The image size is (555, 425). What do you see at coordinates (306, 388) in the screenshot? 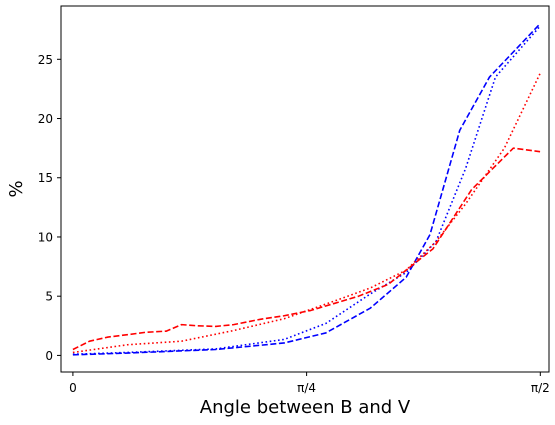
I see `x-tick-label: π/4` at bounding box center [306, 388].